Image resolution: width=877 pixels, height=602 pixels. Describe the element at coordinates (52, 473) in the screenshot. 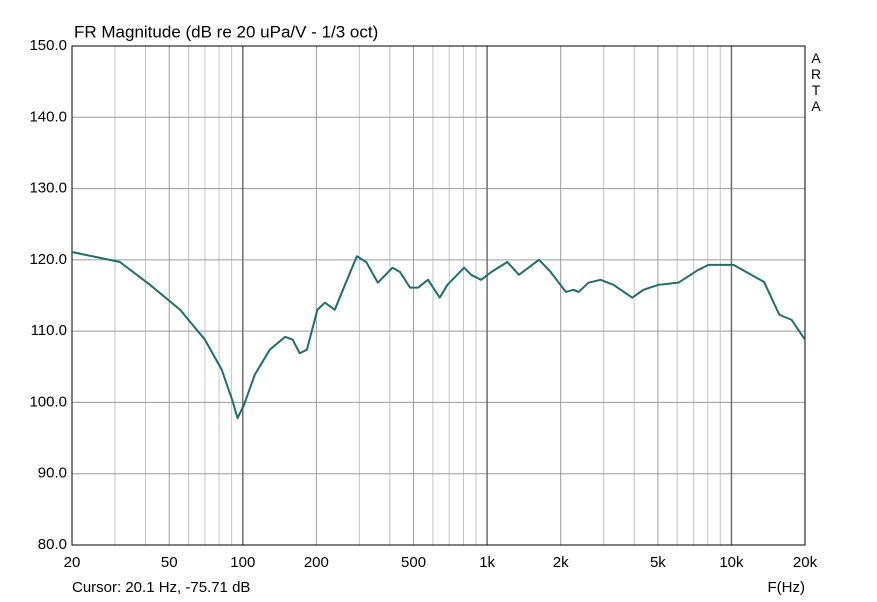

I see `y-tick-label: 90.0` at that location.